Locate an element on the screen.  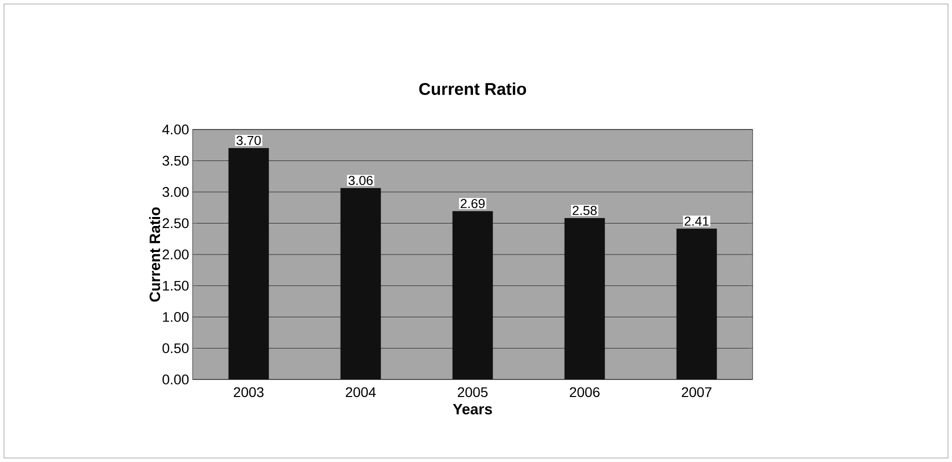
y-tick-label: 1.50 is located at coordinates (176, 285).